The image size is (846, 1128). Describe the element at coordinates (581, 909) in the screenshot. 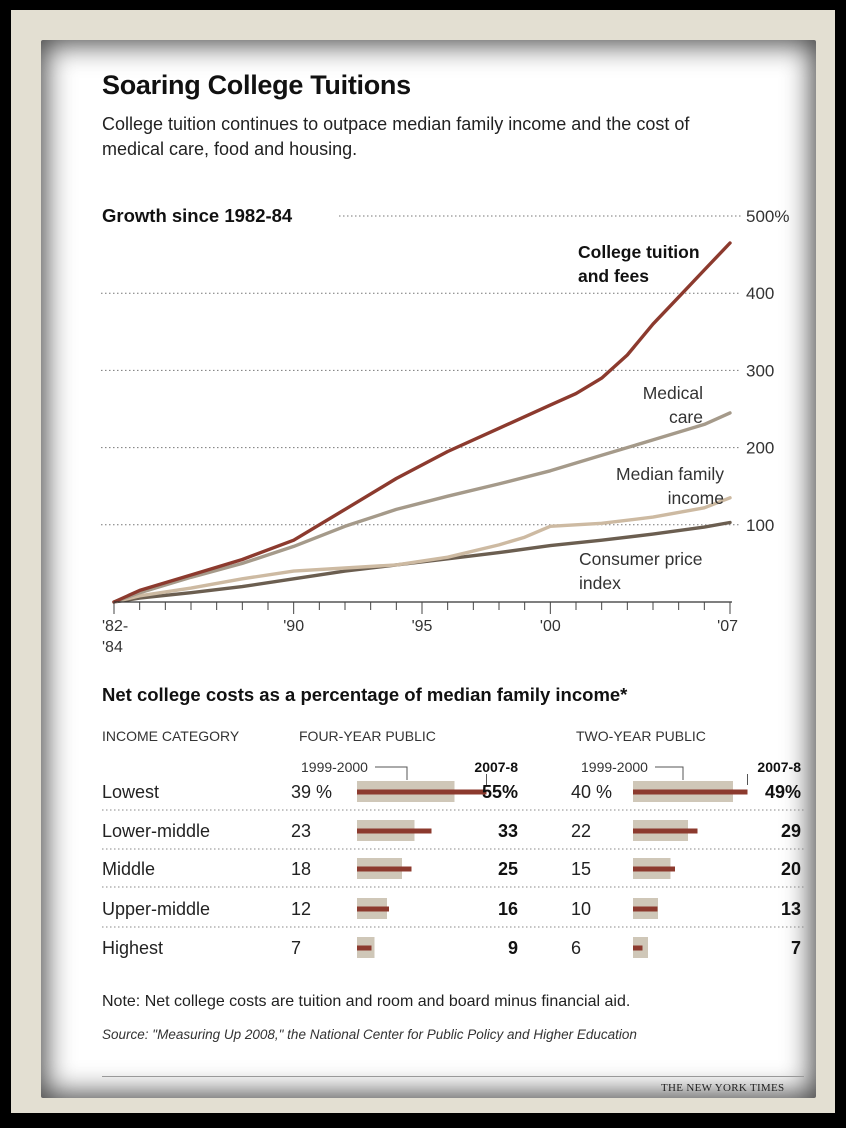

I see `old-value-label: 10` at that location.